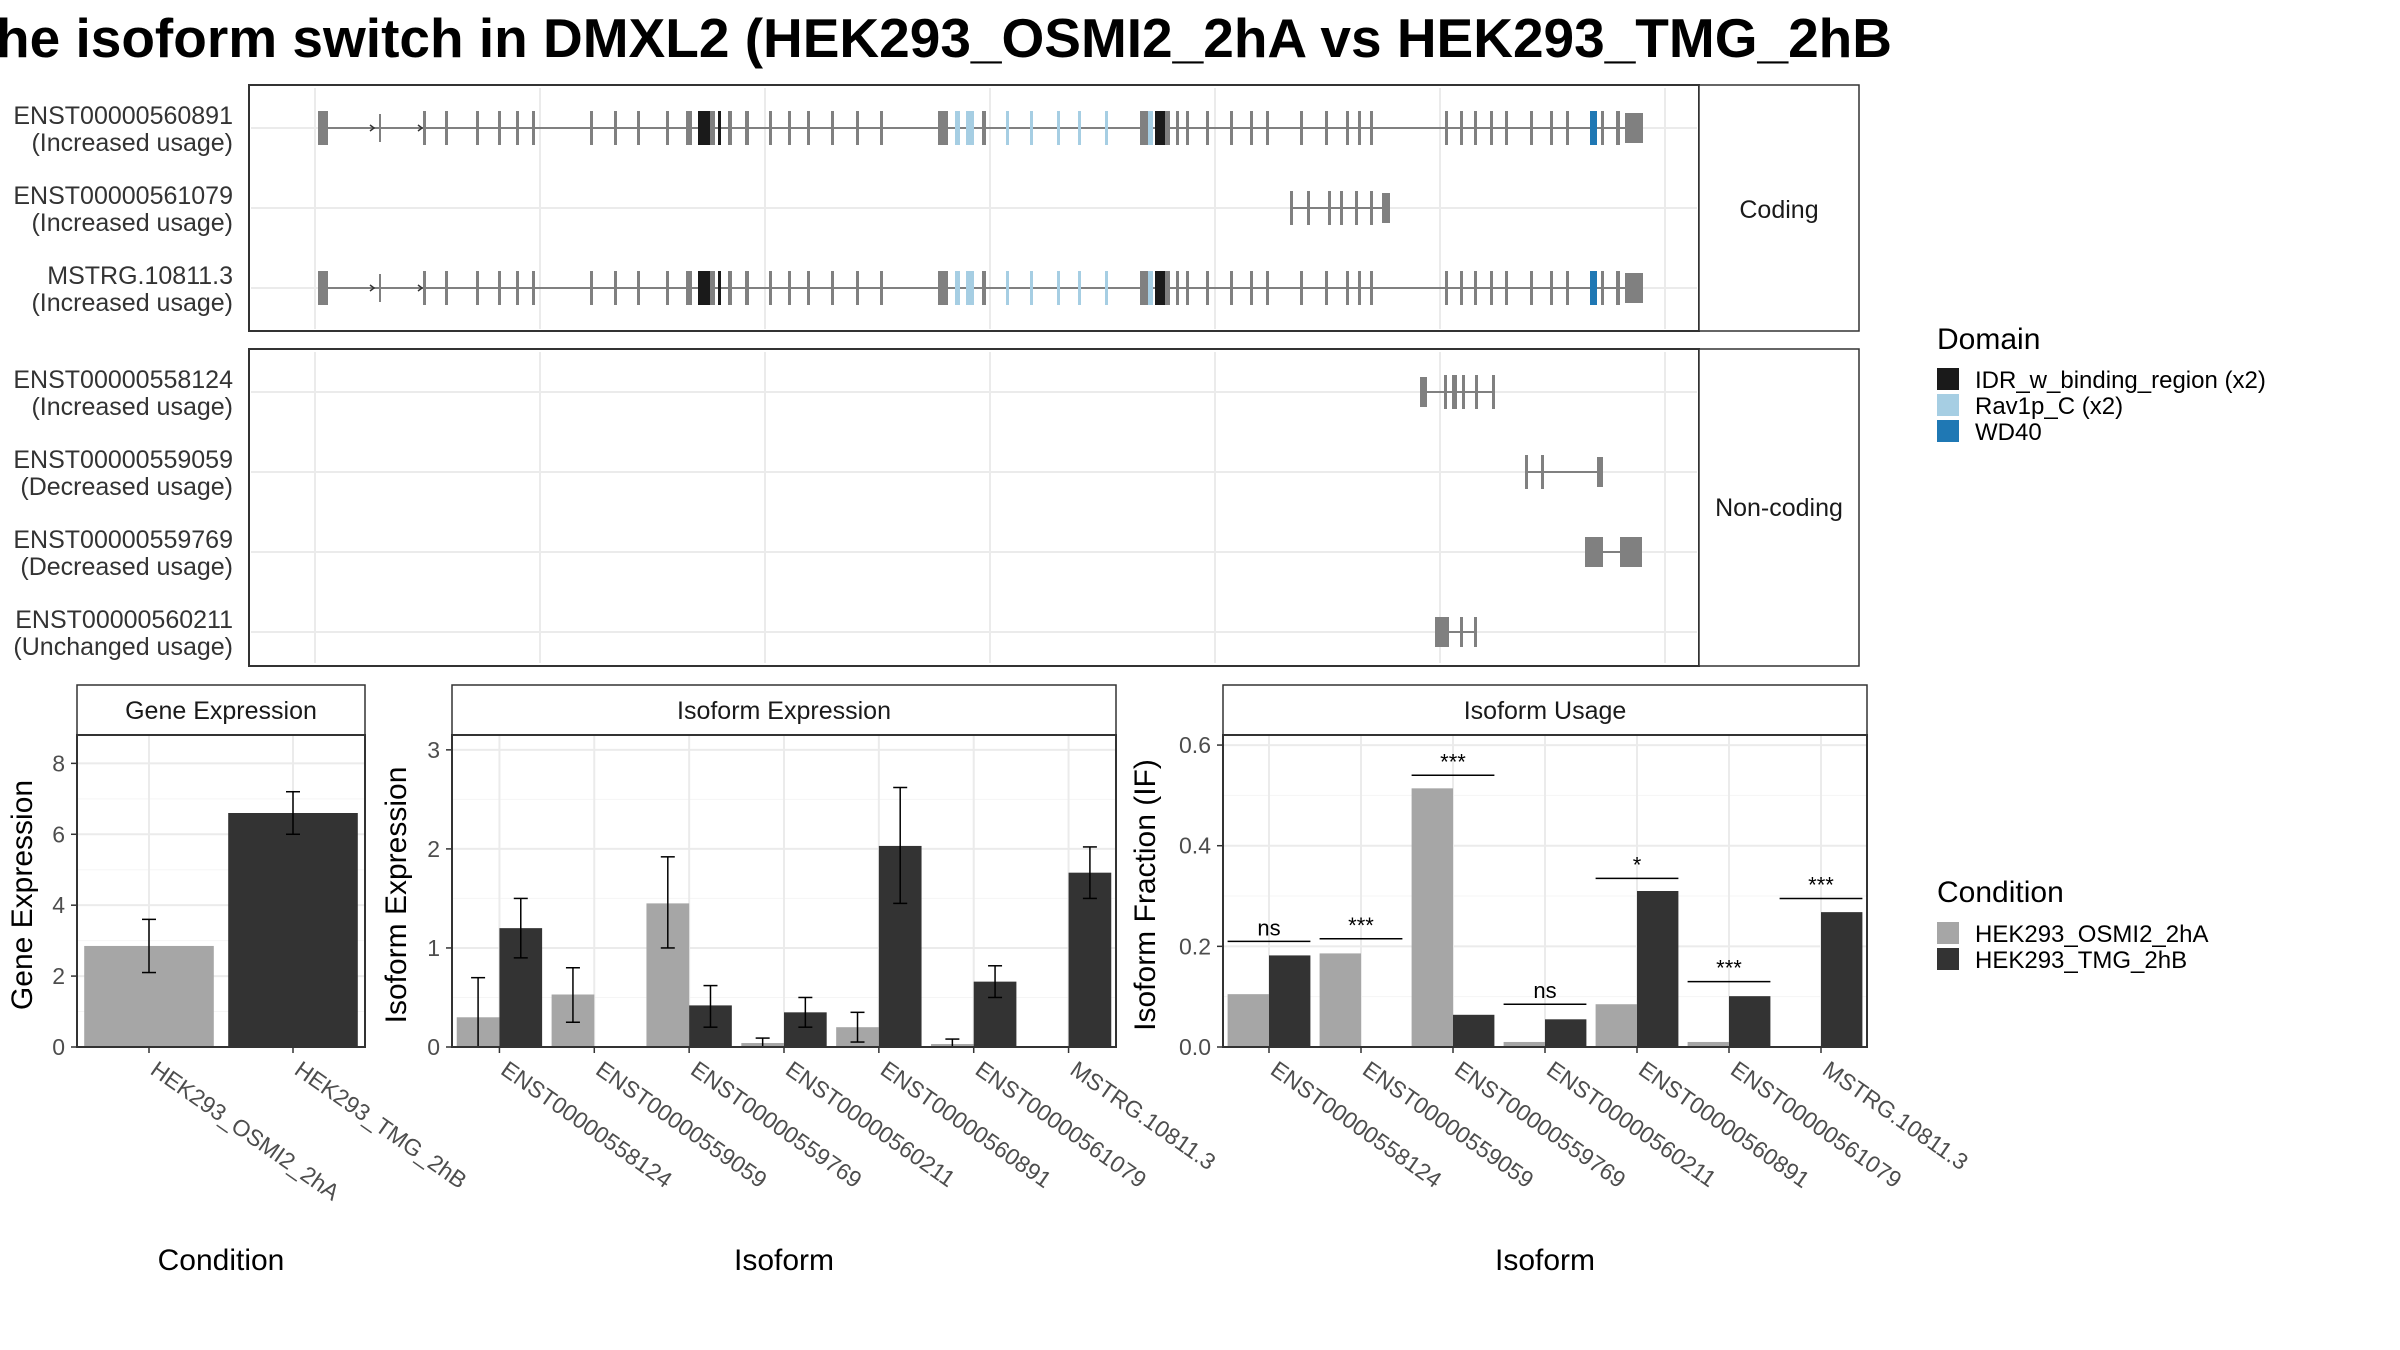 The height and width of the screenshot is (1350, 2400). I want to click on plot-border, so click(221, 891).